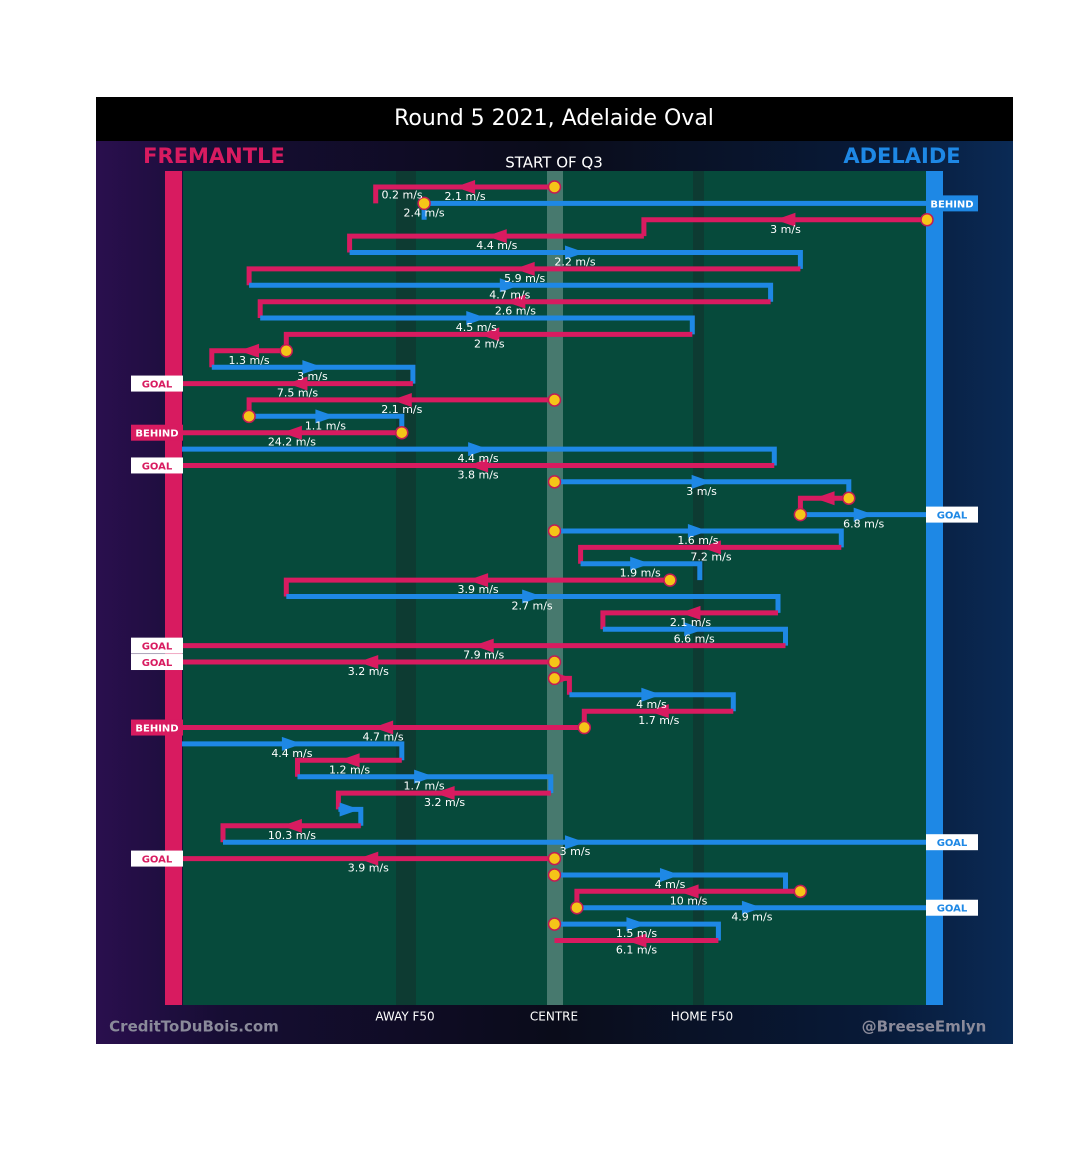 The height and width of the screenshot is (1155, 1080). What do you see at coordinates (424, 776) in the screenshot?
I see `chain-36-arrow` at bounding box center [424, 776].